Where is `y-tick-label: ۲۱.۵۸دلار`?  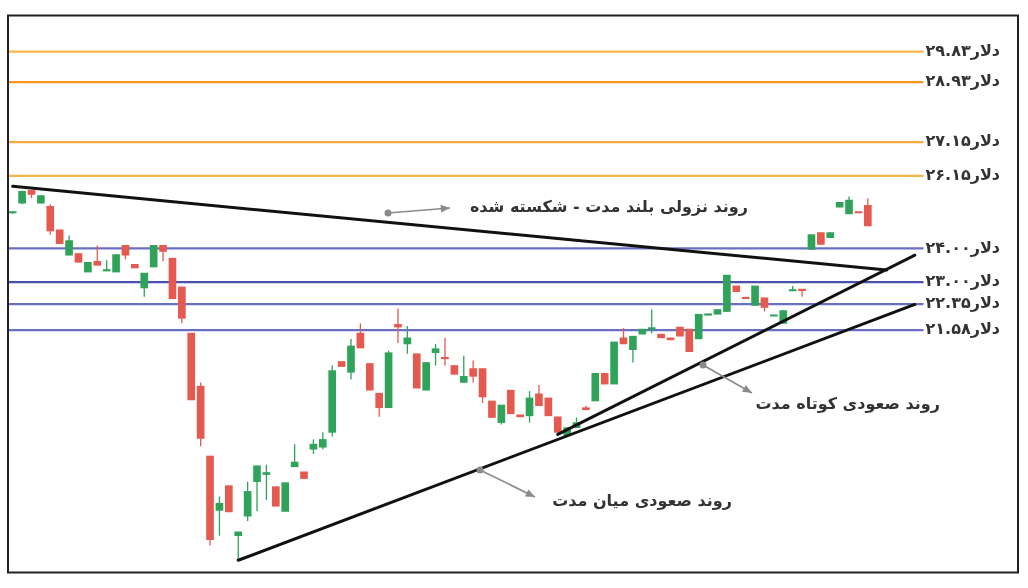
y-tick-label: ۲۱.۵۸دلار is located at coordinates (963, 329).